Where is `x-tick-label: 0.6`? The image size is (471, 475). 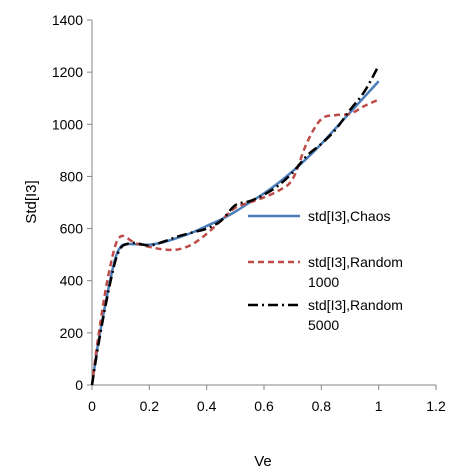 x-tick-label: 0.6 is located at coordinates (264, 406).